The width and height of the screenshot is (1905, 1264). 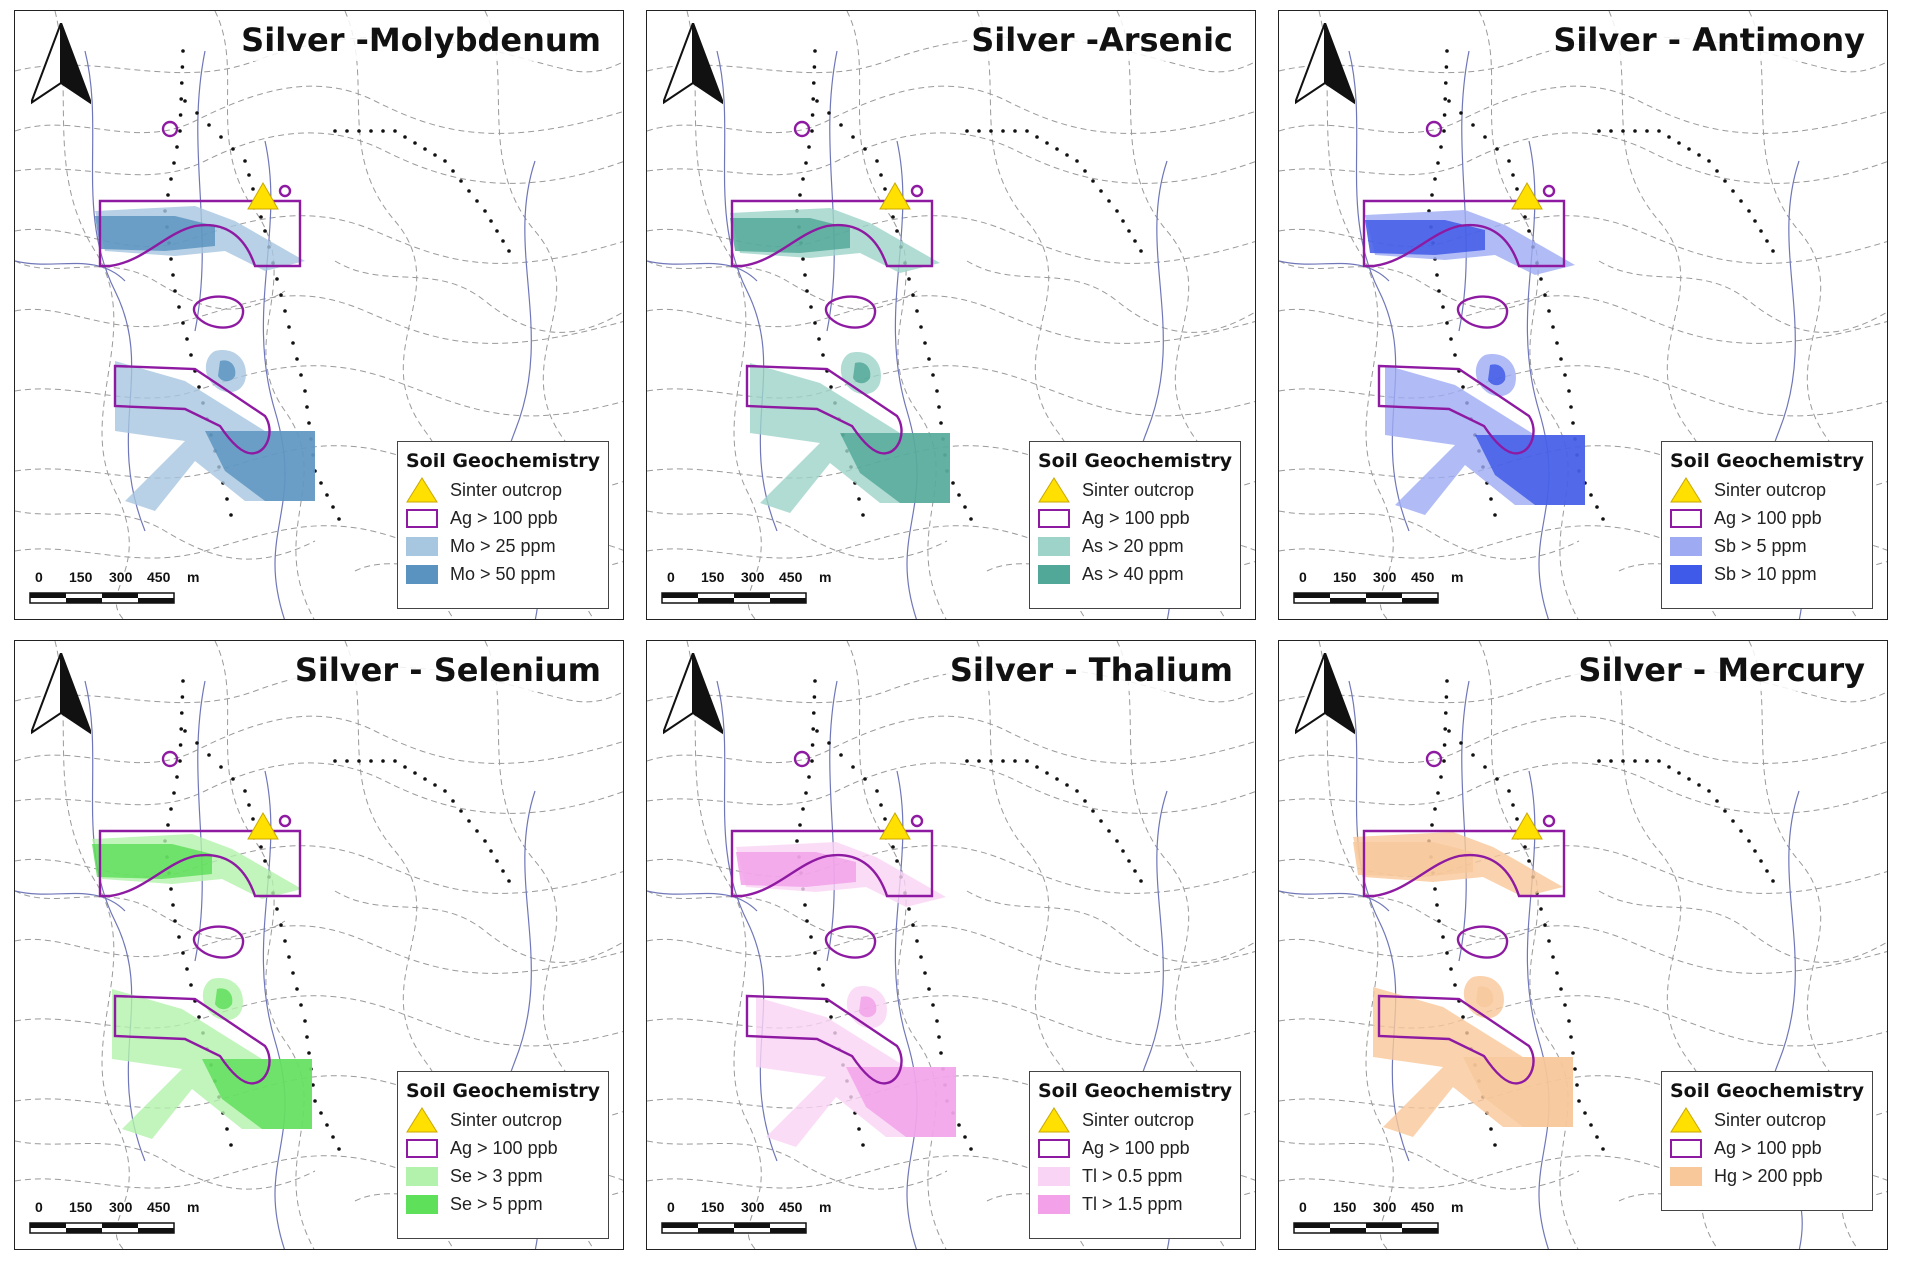 What do you see at coordinates (447, 670) in the screenshot?
I see `panel-title: Silver - Selenium` at bounding box center [447, 670].